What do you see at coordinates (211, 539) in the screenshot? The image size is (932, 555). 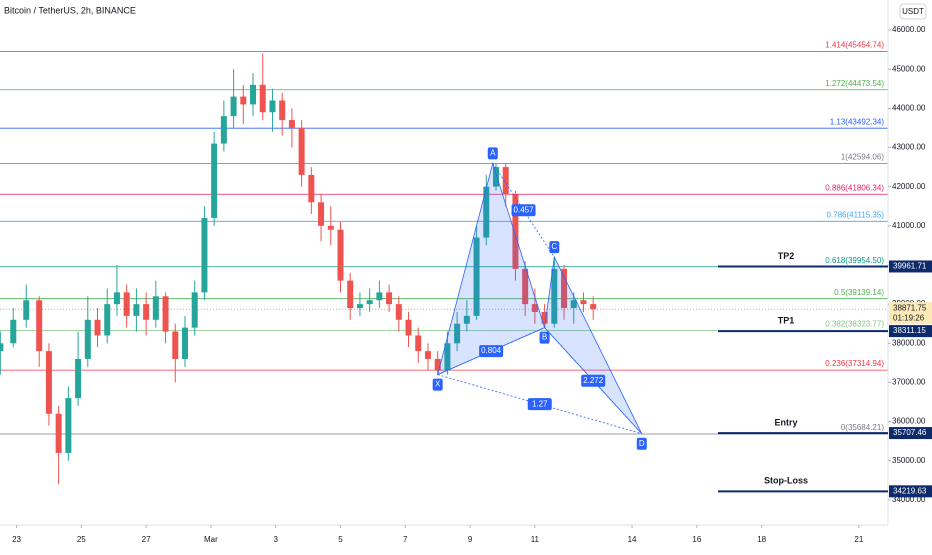 I see `x-tick-label: Mar` at bounding box center [211, 539].